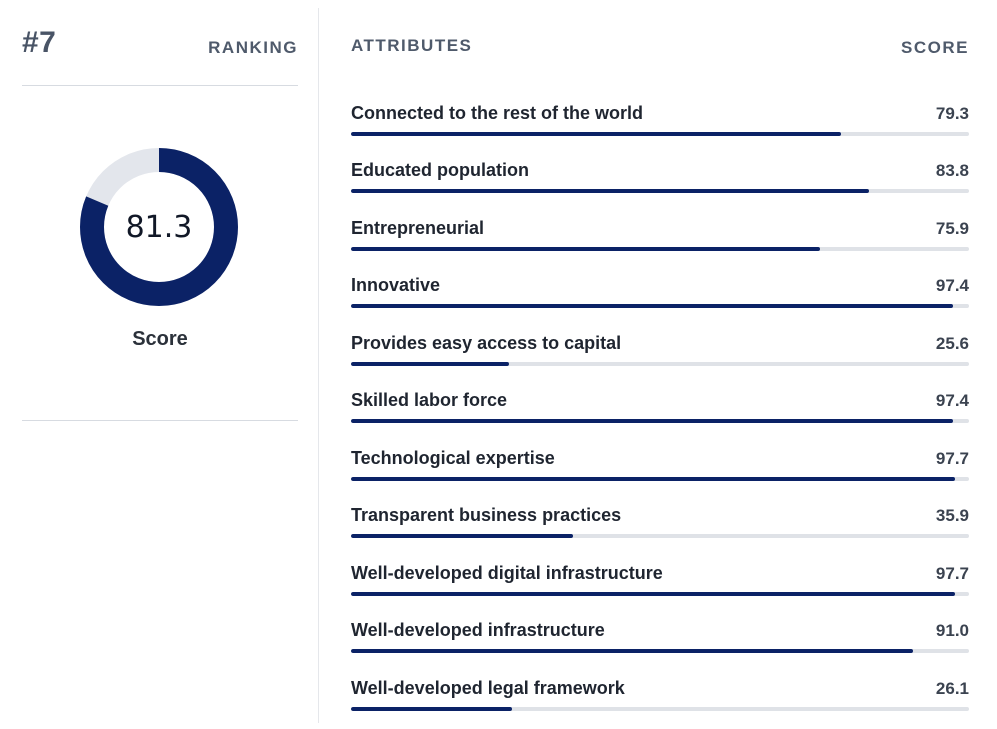 This screenshot has width=997, height=729. I want to click on attribute-row: Skilled labor force 97.4, so click(660, 413).